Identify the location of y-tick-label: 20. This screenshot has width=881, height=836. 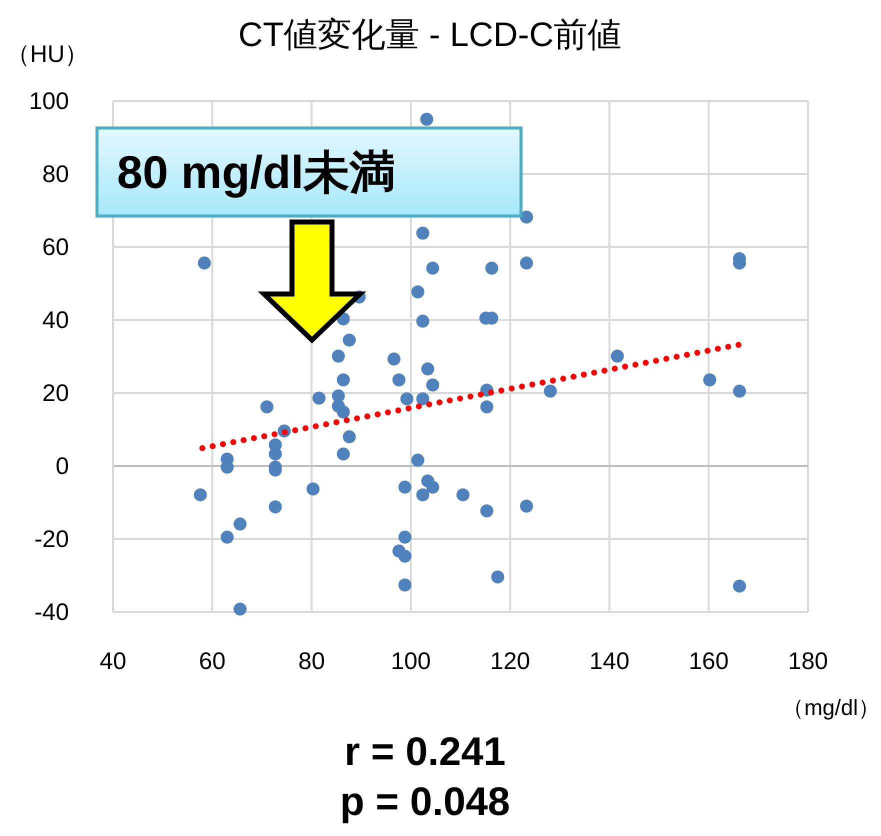
(55, 393).